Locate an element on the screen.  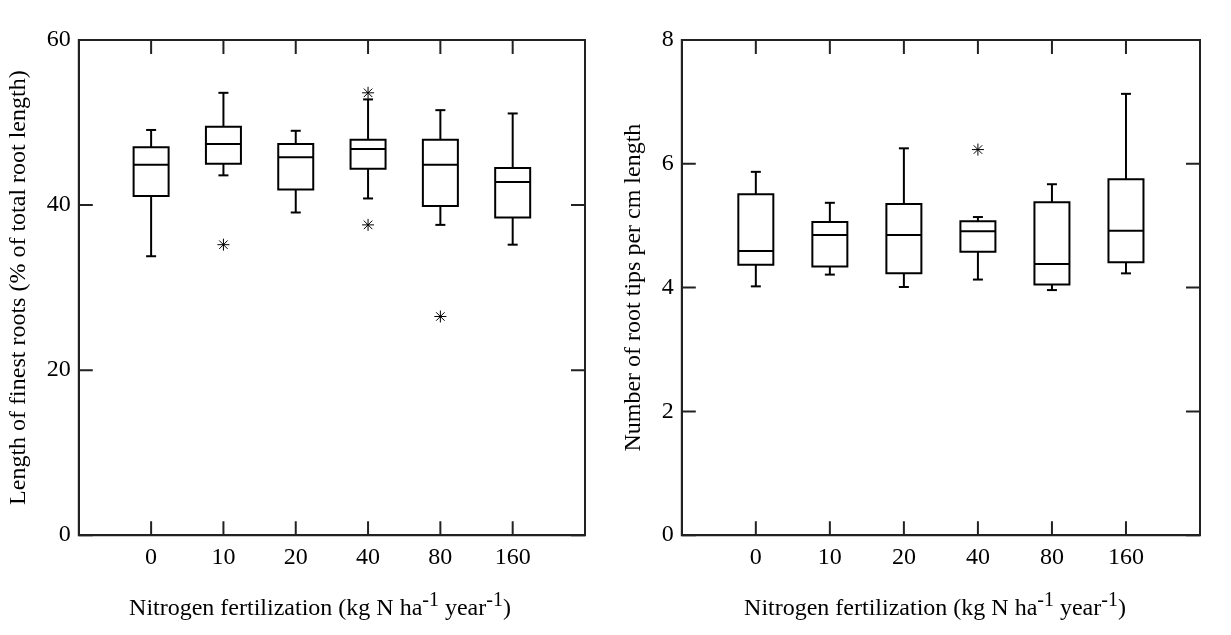
y-axis-title: Length of finest roots (% of total root length) is located at coordinates (16, 287).